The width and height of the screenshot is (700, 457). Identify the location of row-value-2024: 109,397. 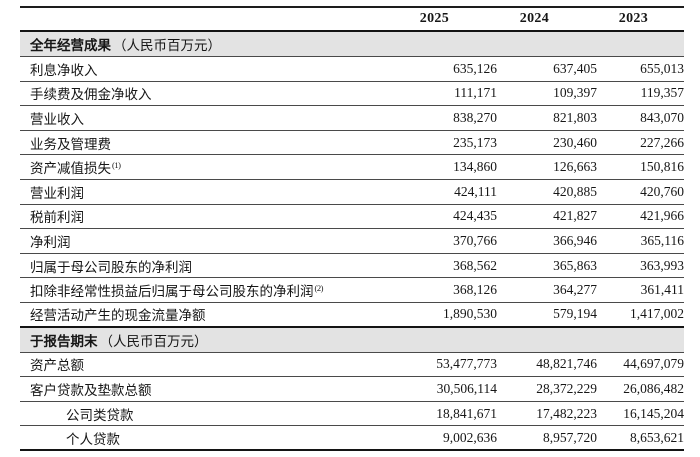
(575, 93).